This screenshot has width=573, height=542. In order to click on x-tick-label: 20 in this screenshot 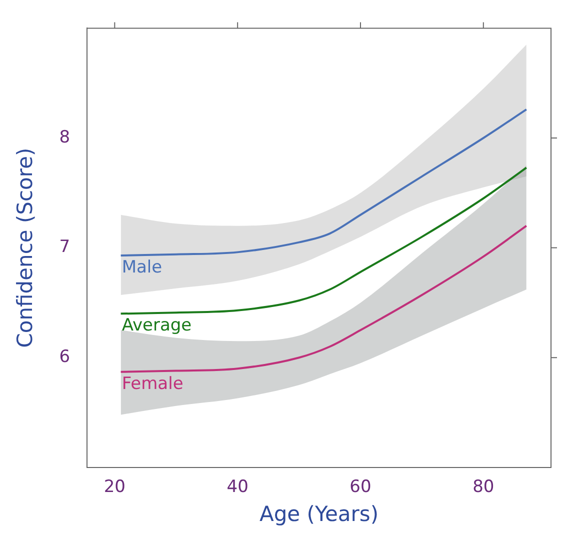, I will do `click(115, 487)`.